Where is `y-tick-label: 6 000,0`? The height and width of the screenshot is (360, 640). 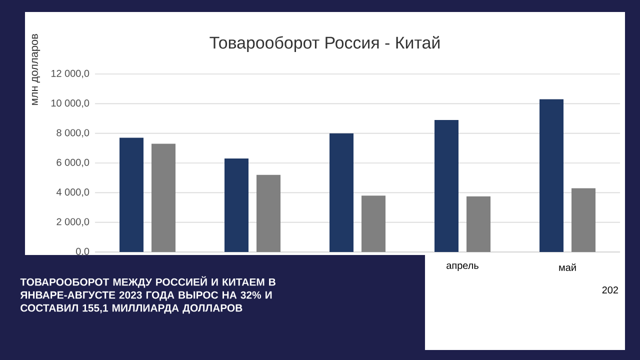
y-tick-label: 6 000,0 is located at coordinates (73, 163).